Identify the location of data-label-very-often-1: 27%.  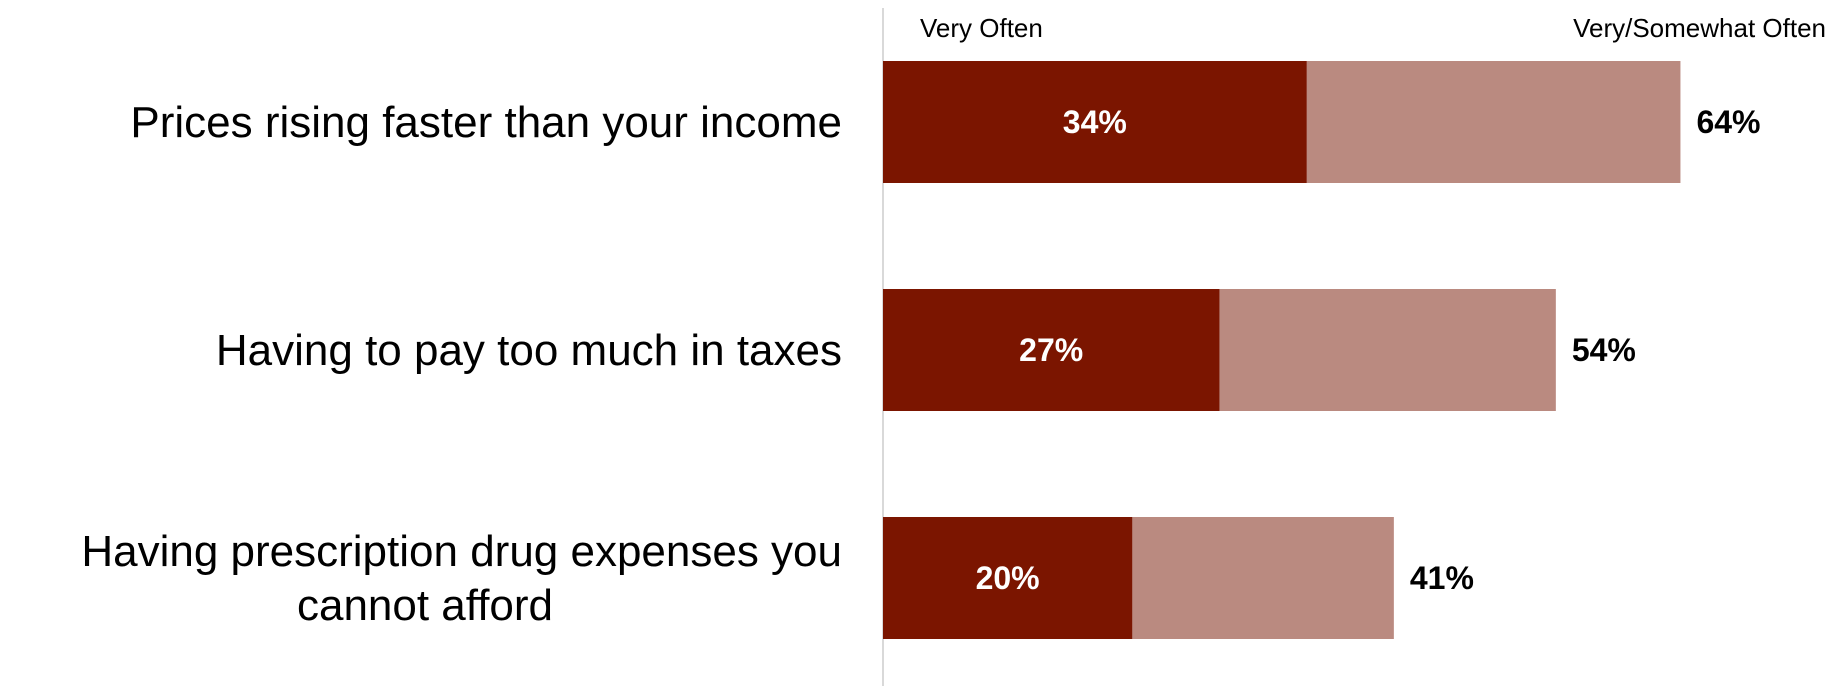
(1051, 350).